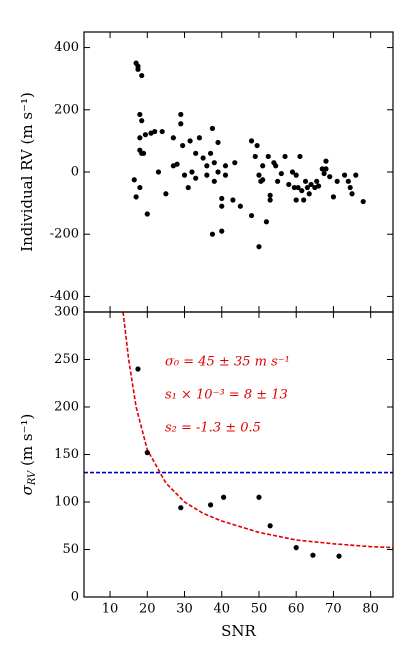  I want to click on y-axis-label: Individual RV (m s⁻¹), so click(27, 172).